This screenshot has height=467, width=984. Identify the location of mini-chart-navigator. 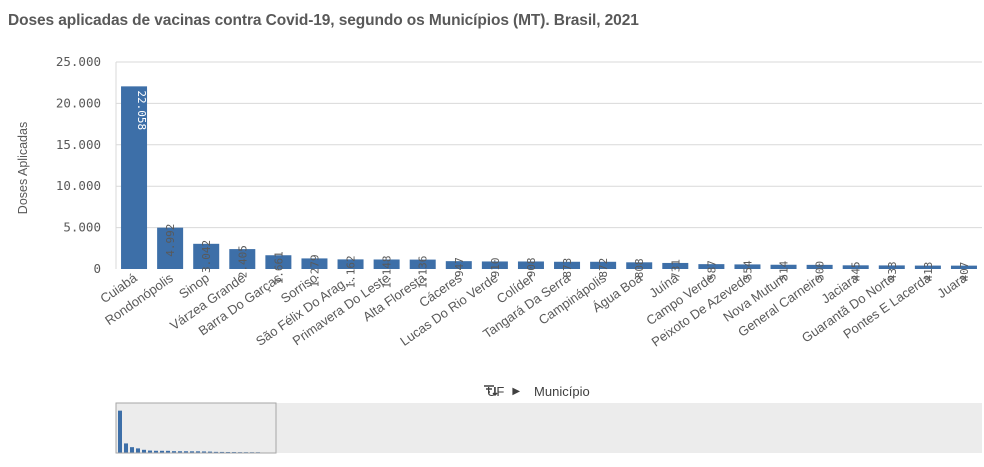
(548, 428).